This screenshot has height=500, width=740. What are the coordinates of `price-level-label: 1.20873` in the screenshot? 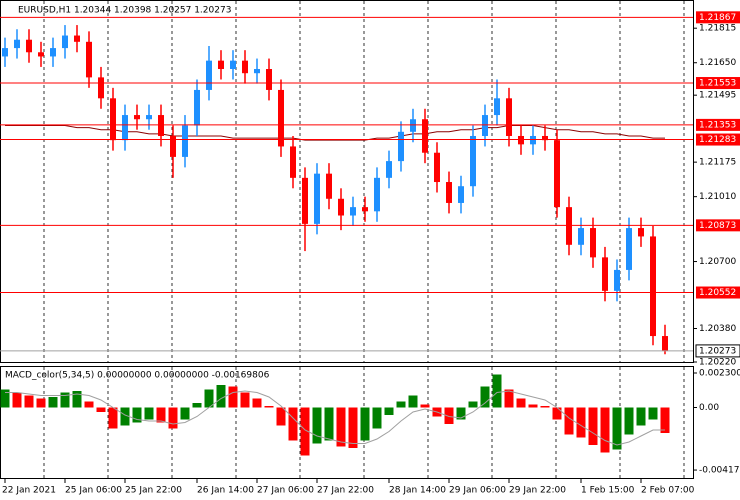 It's located at (717, 226).